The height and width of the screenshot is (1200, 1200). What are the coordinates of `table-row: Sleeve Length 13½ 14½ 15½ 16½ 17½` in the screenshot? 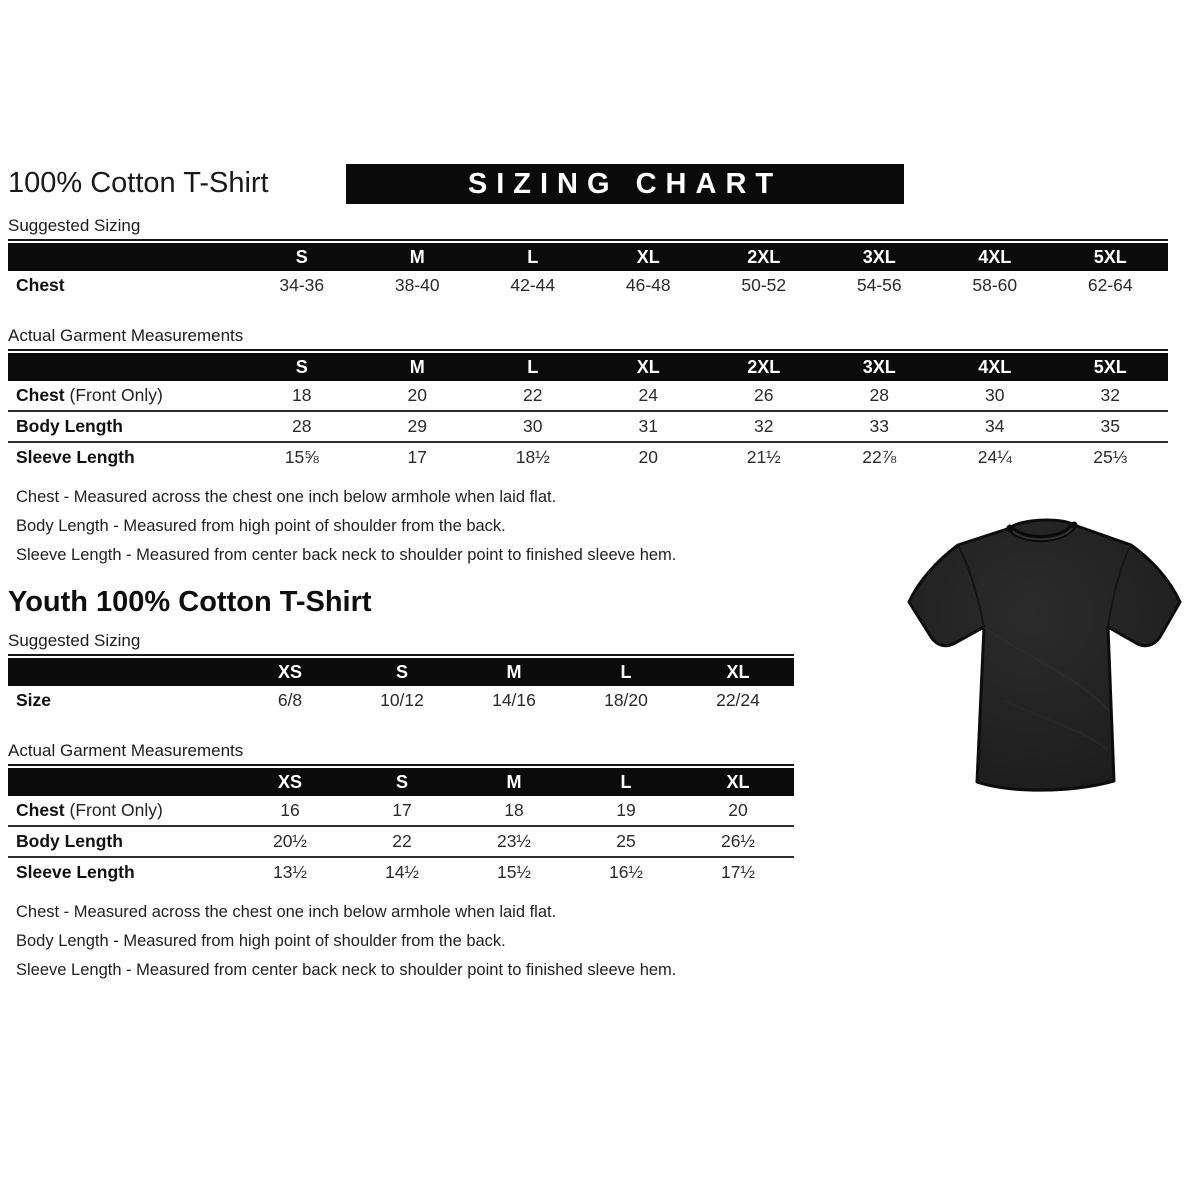 It's located at (401, 871).